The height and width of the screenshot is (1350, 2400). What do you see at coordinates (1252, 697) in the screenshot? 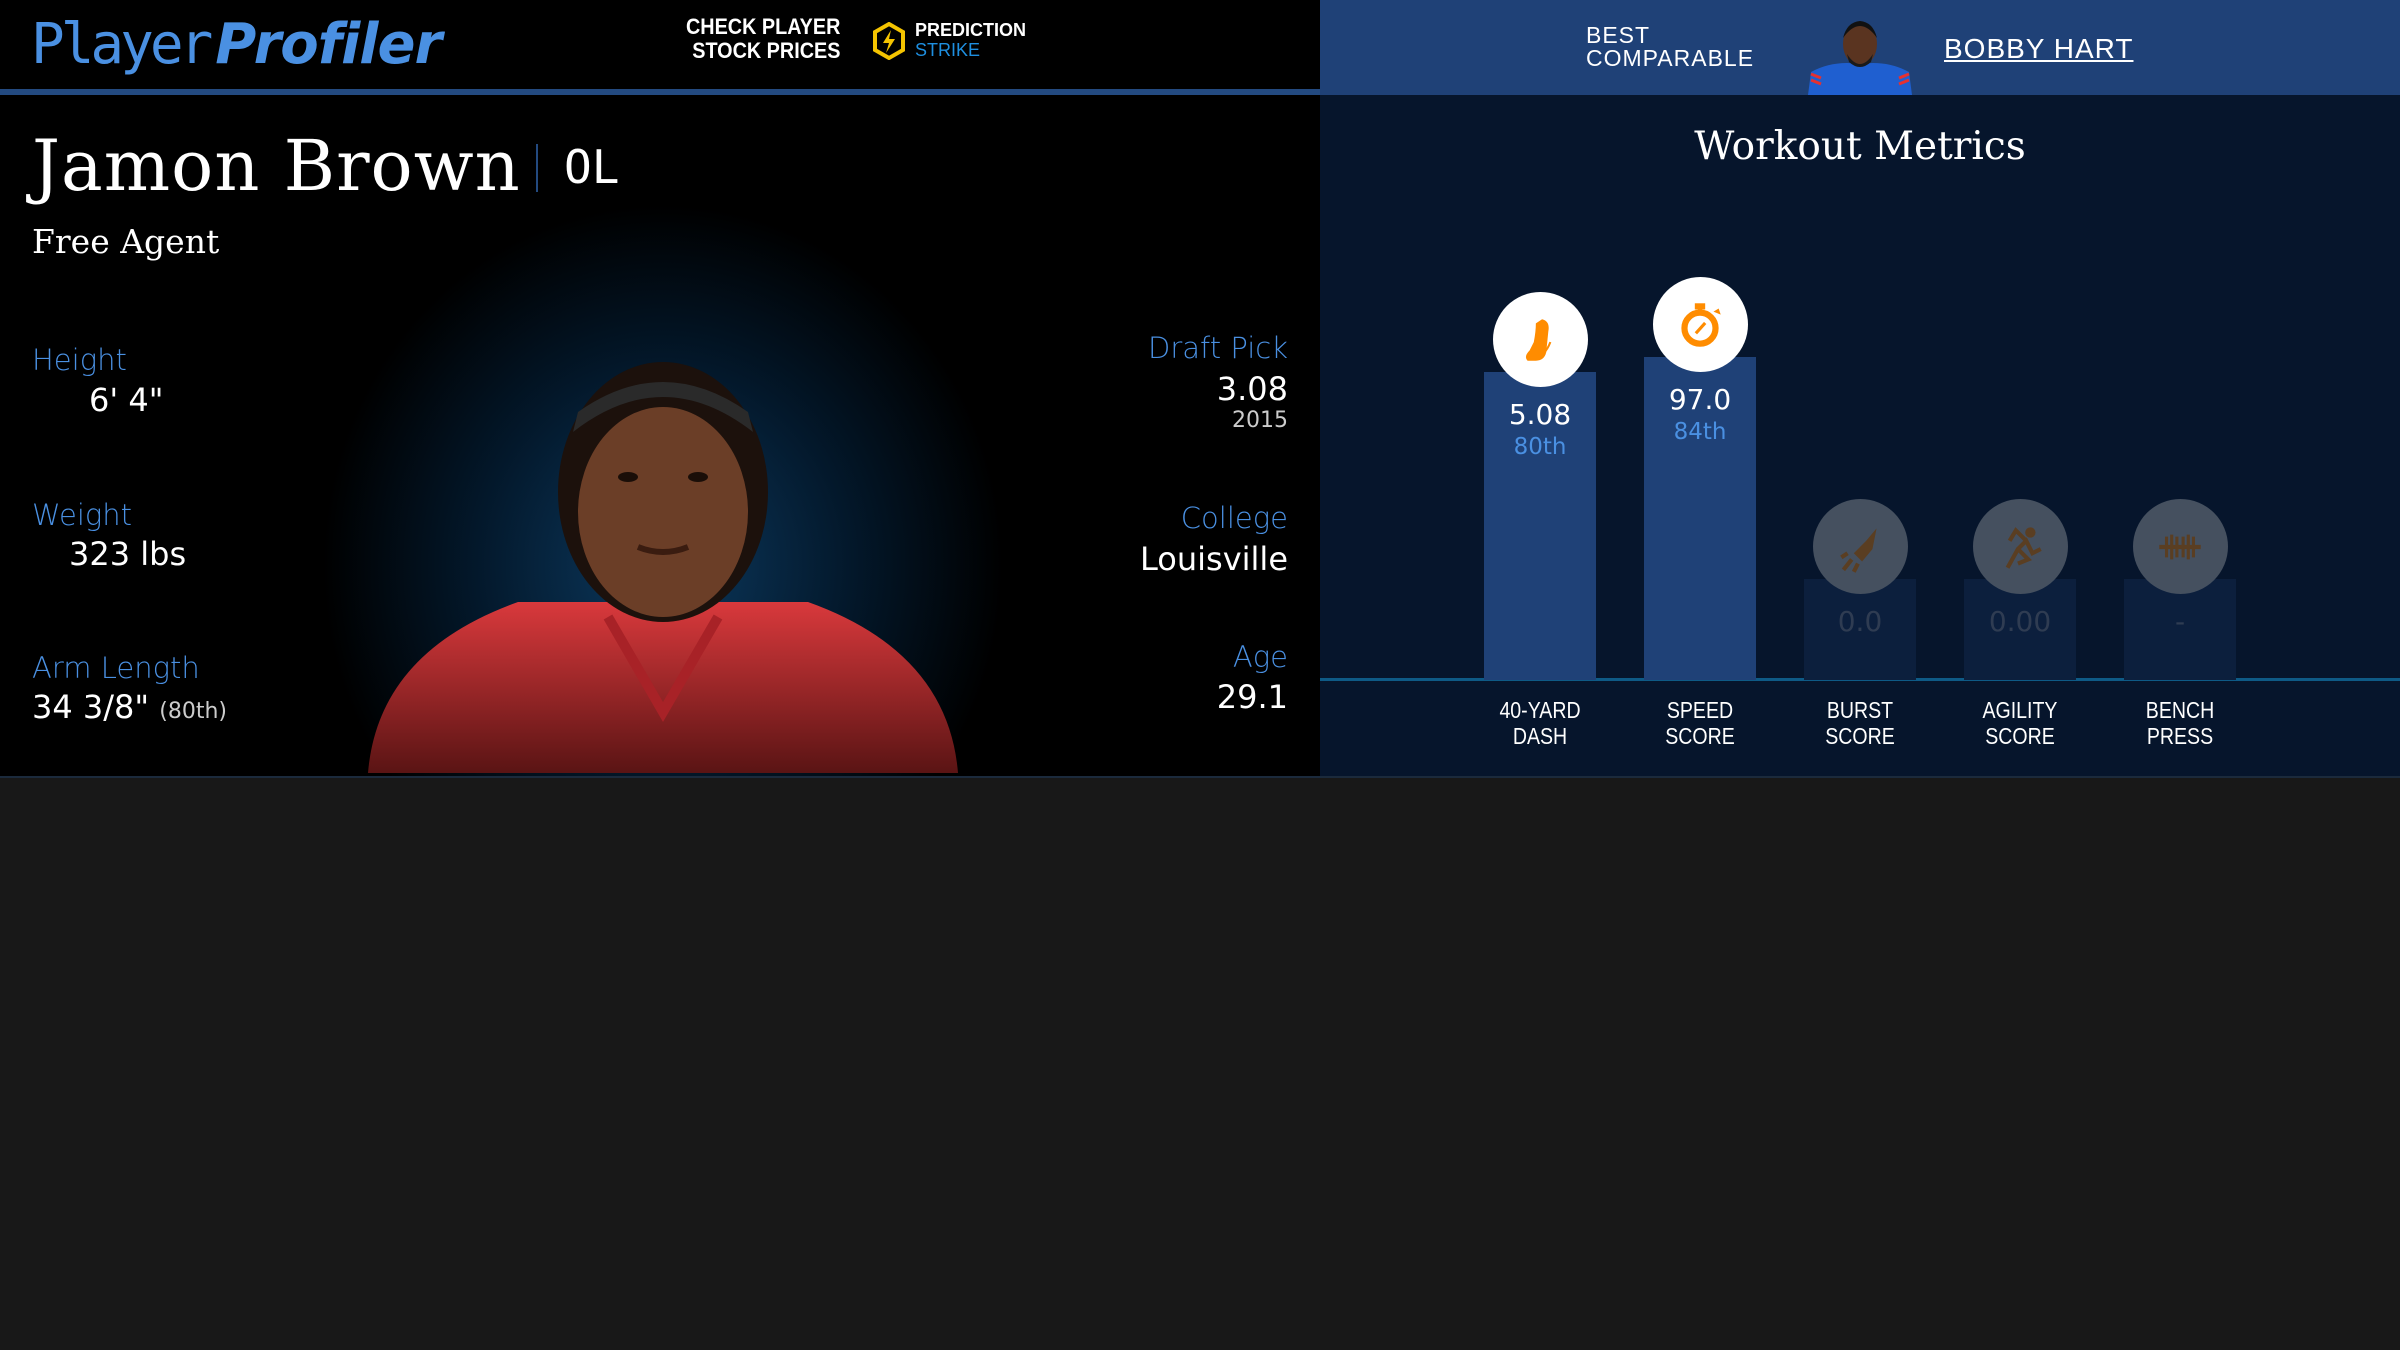
I see `age-value: 29.1` at bounding box center [1252, 697].